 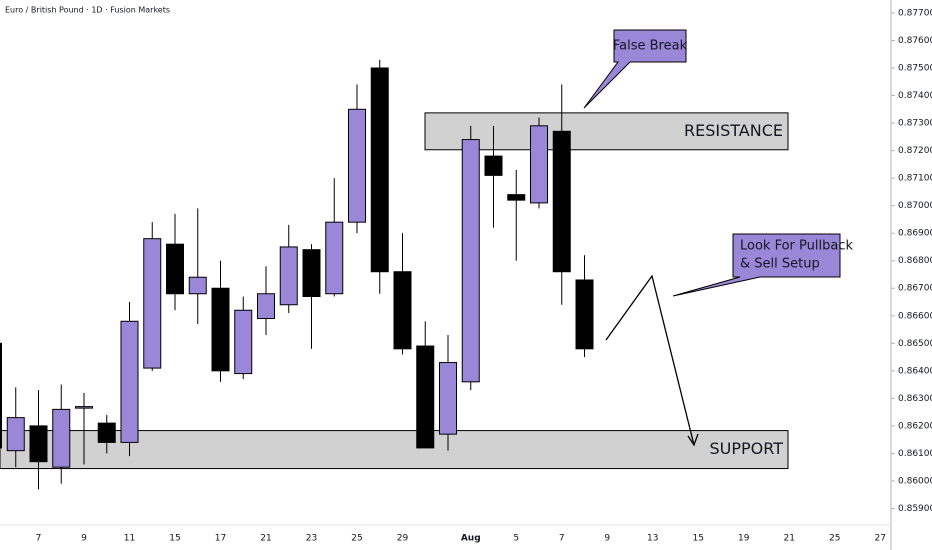 I want to click on y-tick-label: 0.86900, so click(x=915, y=234).